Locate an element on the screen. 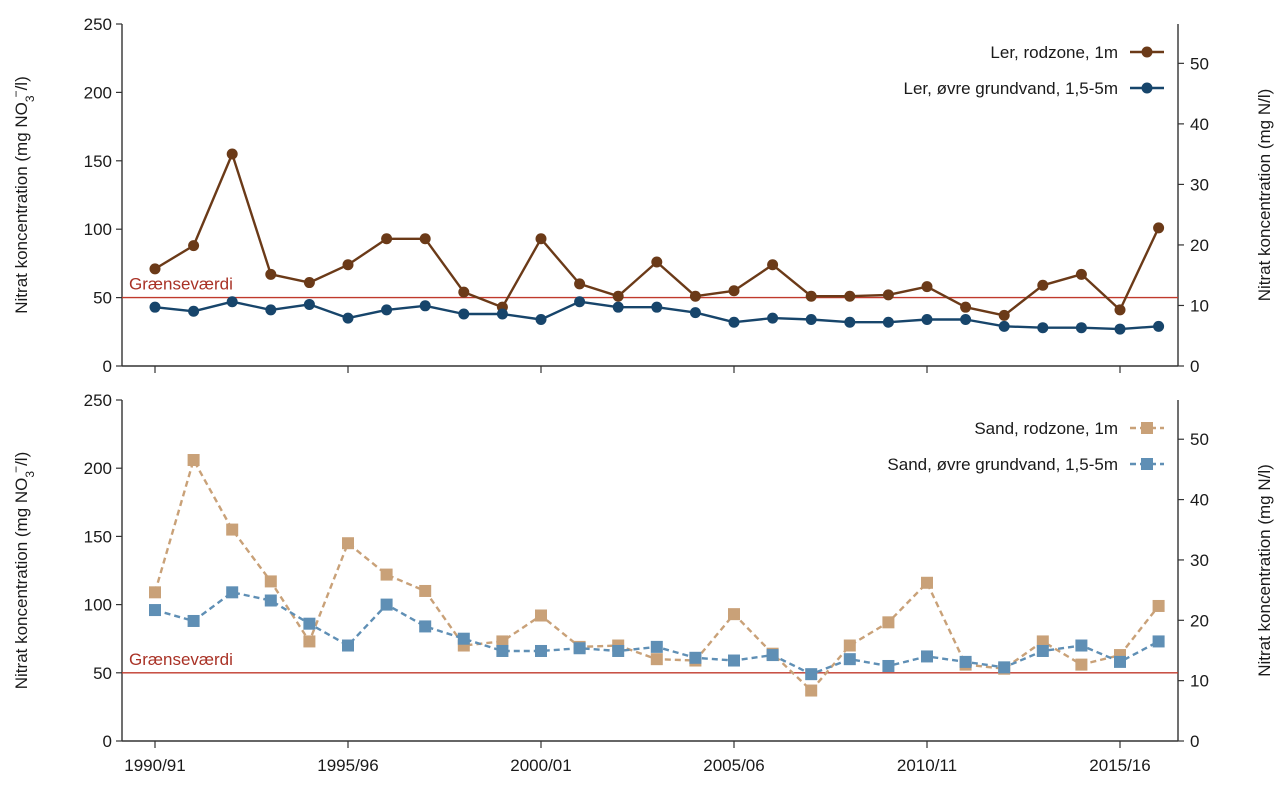  y-left-tick-label: 100 is located at coordinates (98, 605).